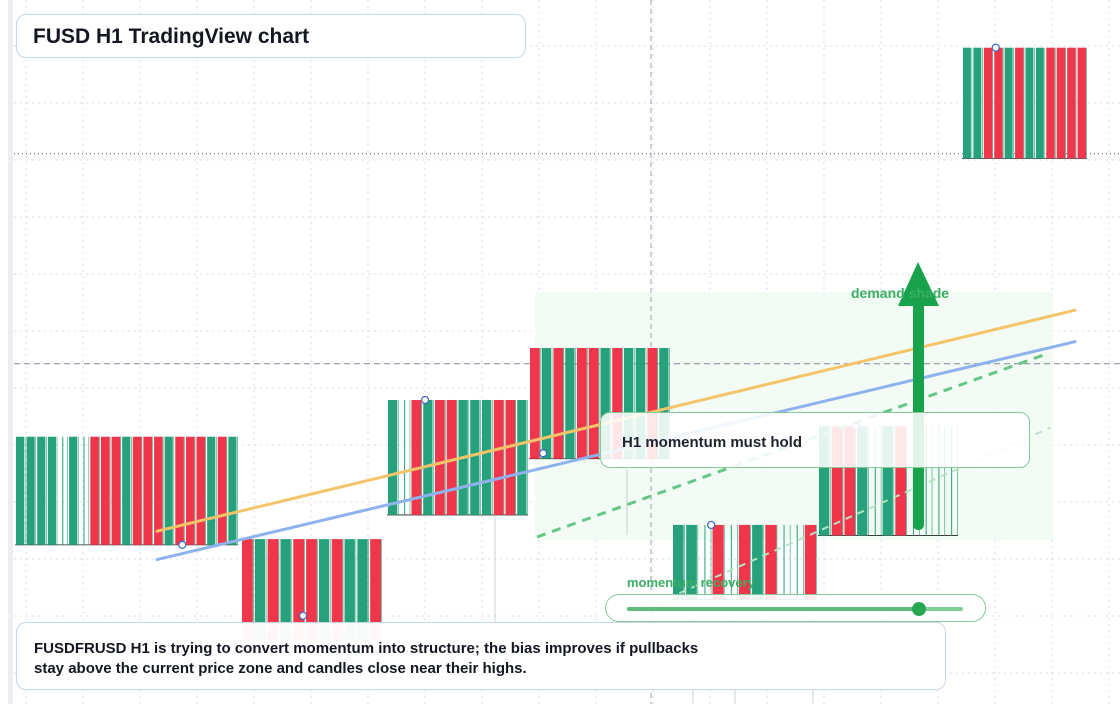 The image size is (1120, 704). I want to click on momentum-slider, so click(795, 608).